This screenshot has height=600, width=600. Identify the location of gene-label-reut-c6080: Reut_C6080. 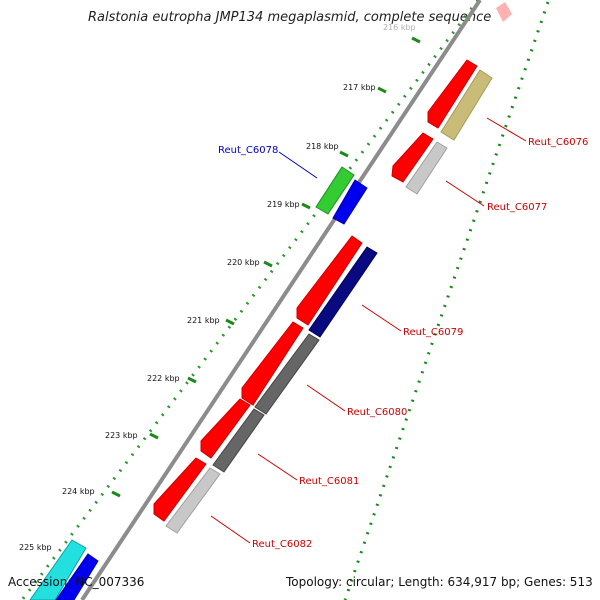
(377, 412).